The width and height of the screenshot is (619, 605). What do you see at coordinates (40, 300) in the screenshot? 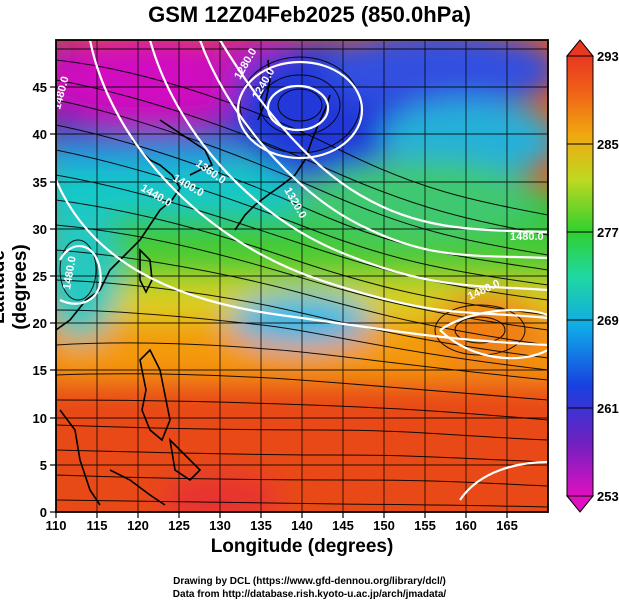
I see `y-axis-tick-labels: 0 5 10 15 20 25 30 35 40 45` at bounding box center [40, 300].